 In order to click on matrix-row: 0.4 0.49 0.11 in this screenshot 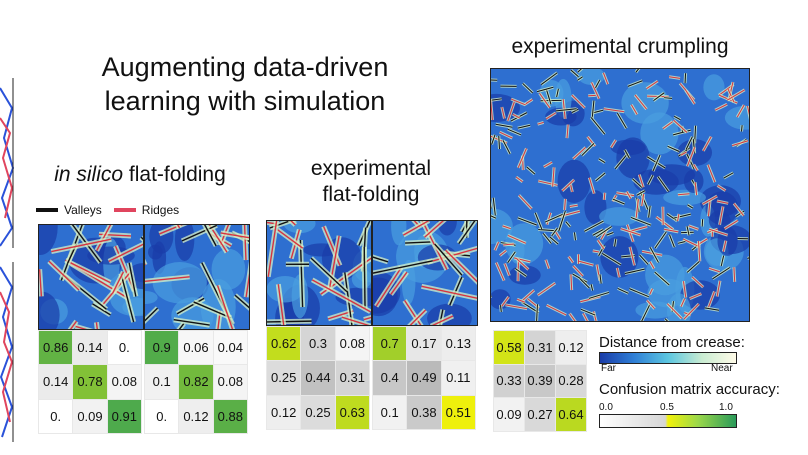, I will do `click(424, 378)`.